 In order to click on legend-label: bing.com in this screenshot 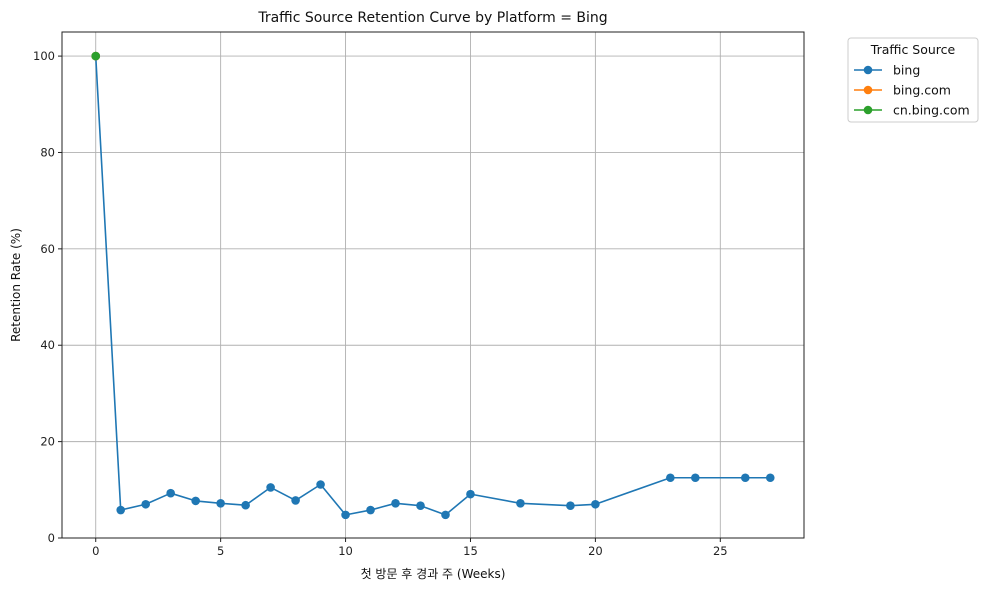, I will do `click(922, 90)`.